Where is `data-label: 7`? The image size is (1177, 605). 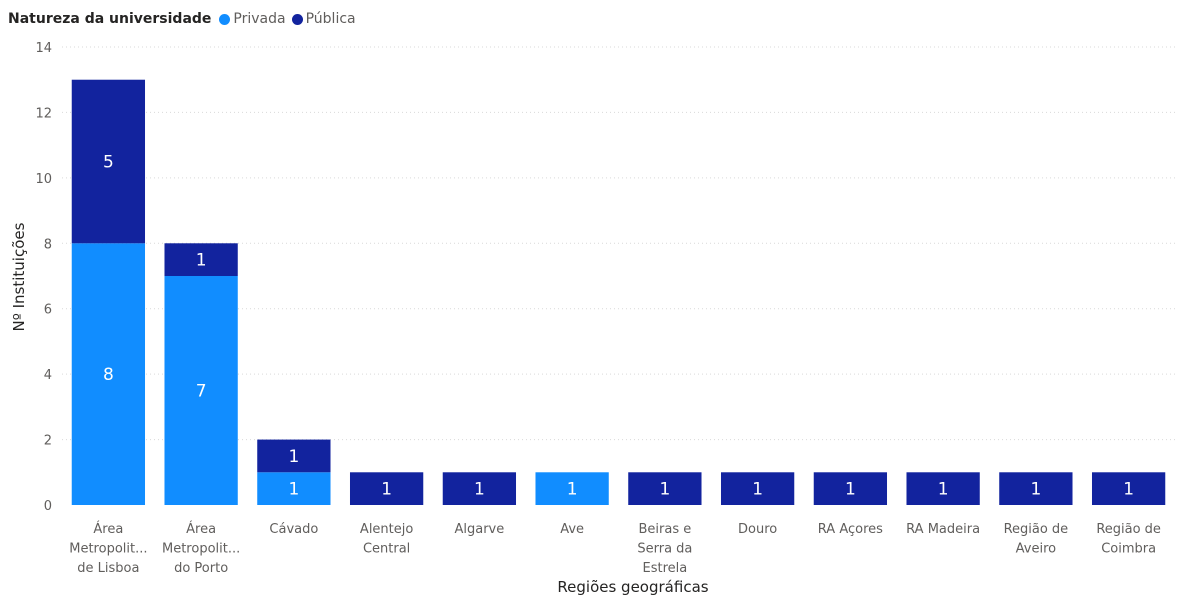 data-label: 7 is located at coordinates (201, 392).